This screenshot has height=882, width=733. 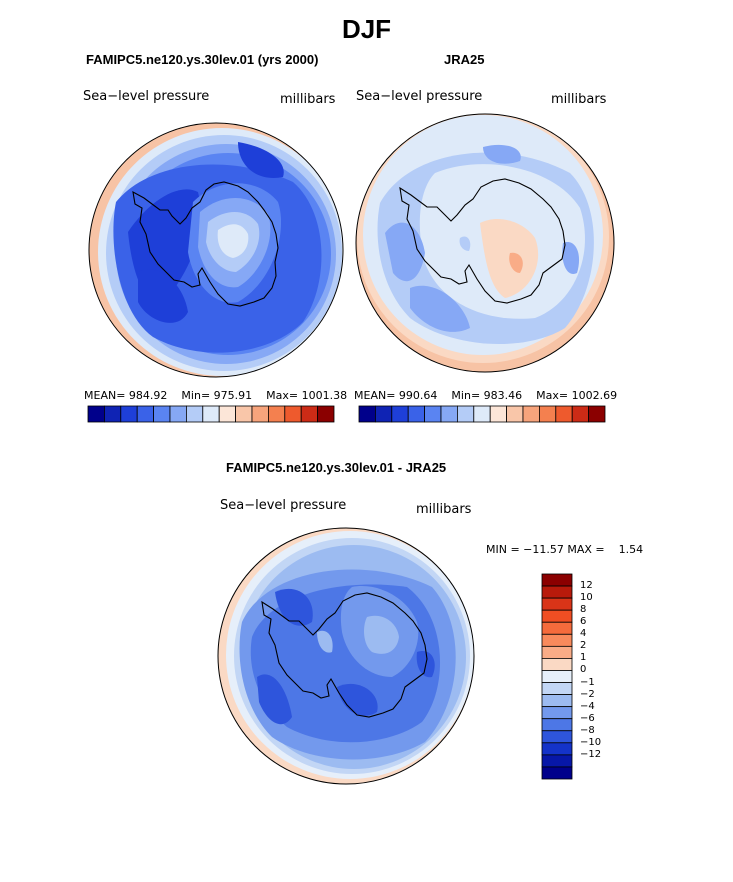 I want to click on diff-coastline, so click(x=344, y=655).